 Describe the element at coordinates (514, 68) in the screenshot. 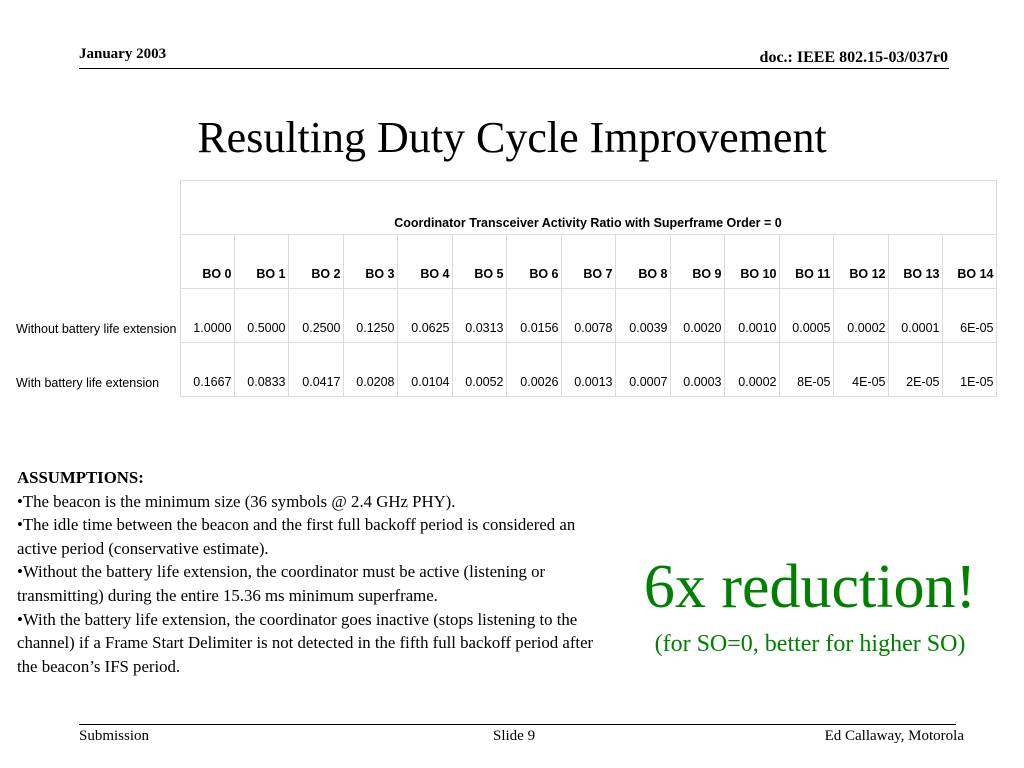

I see `header-divider` at that location.